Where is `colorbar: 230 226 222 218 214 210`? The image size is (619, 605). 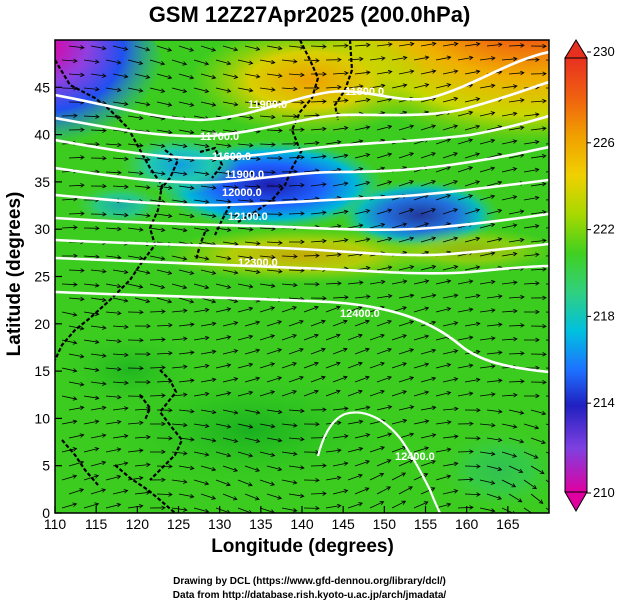 colorbar: 230 226 222 218 214 210 is located at coordinates (589, 275).